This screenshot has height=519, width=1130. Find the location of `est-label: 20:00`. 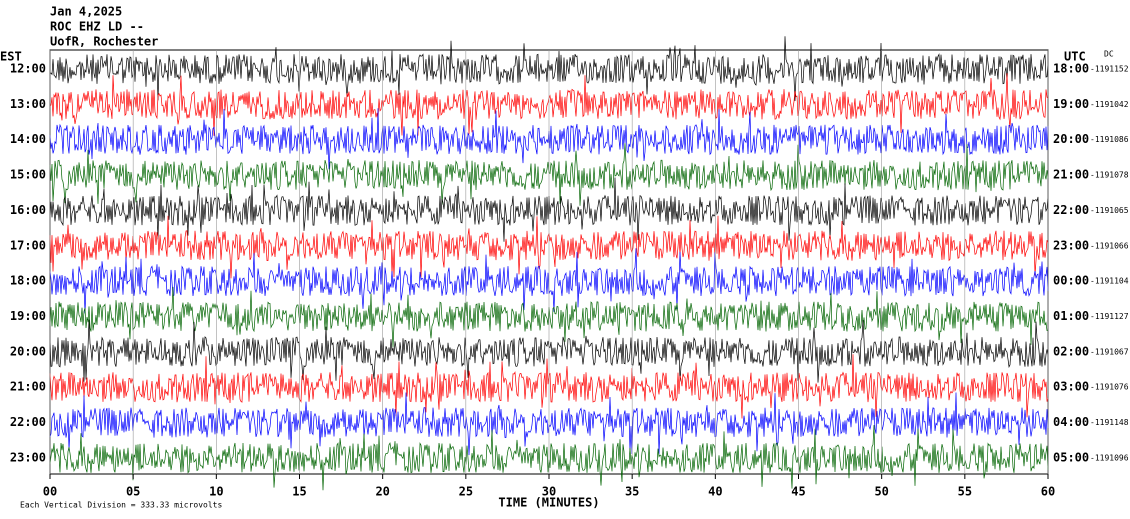

est-label: 20:00 is located at coordinates (28, 351).